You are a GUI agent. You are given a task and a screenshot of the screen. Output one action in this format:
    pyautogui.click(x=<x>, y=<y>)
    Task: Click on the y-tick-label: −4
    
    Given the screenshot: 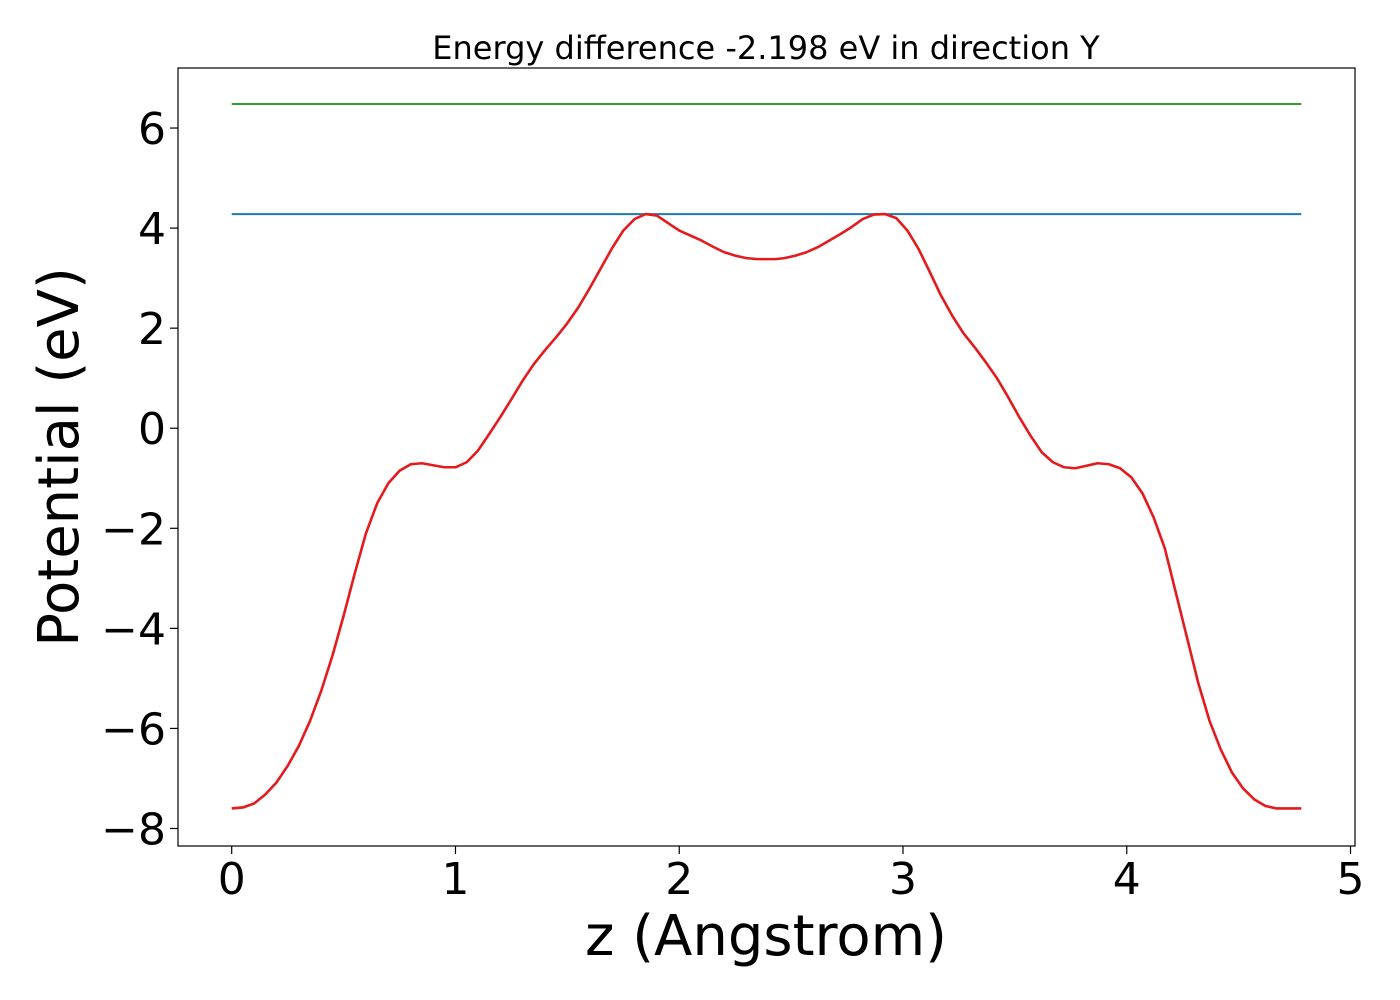 What is the action you would take?
    pyautogui.click(x=133, y=629)
    